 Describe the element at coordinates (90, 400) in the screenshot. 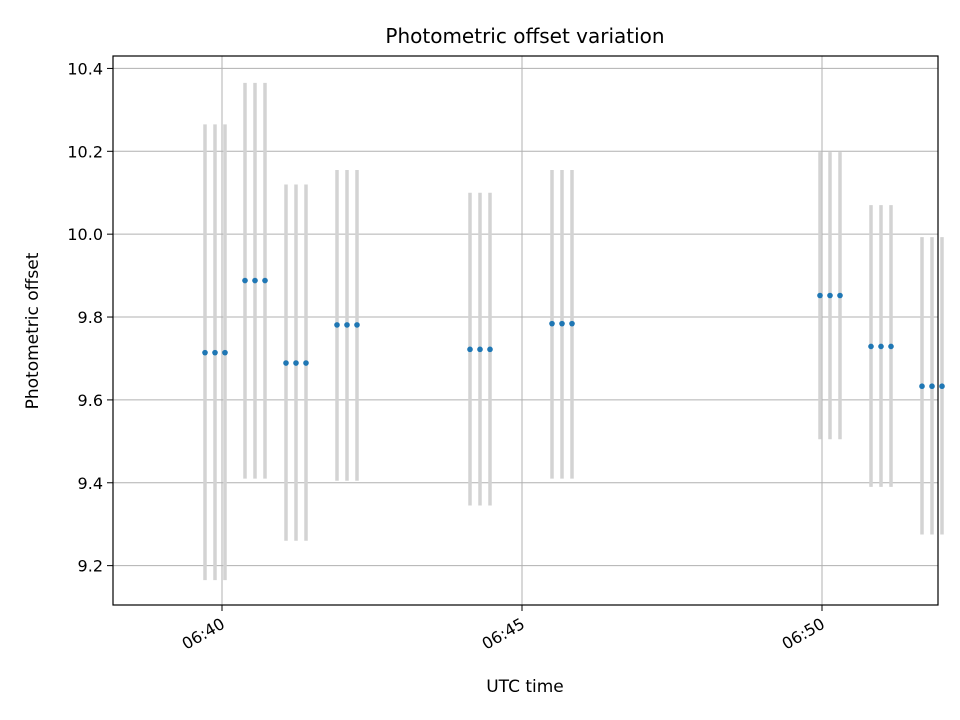

I see `y-tick-label: 9.6` at that location.